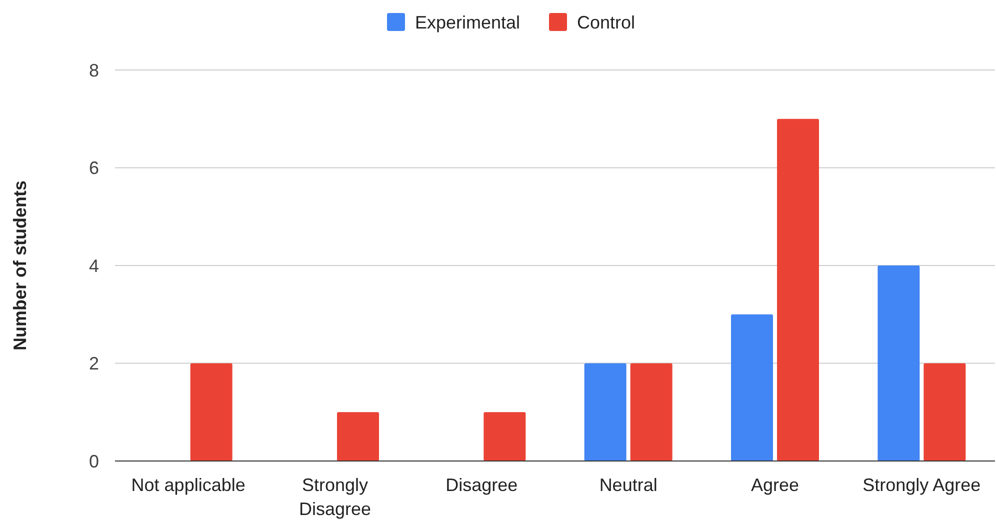  What do you see at coordinates (606, 22) in the screenshot?
I see `legend-label: Control` at bounding box center [606, 22].